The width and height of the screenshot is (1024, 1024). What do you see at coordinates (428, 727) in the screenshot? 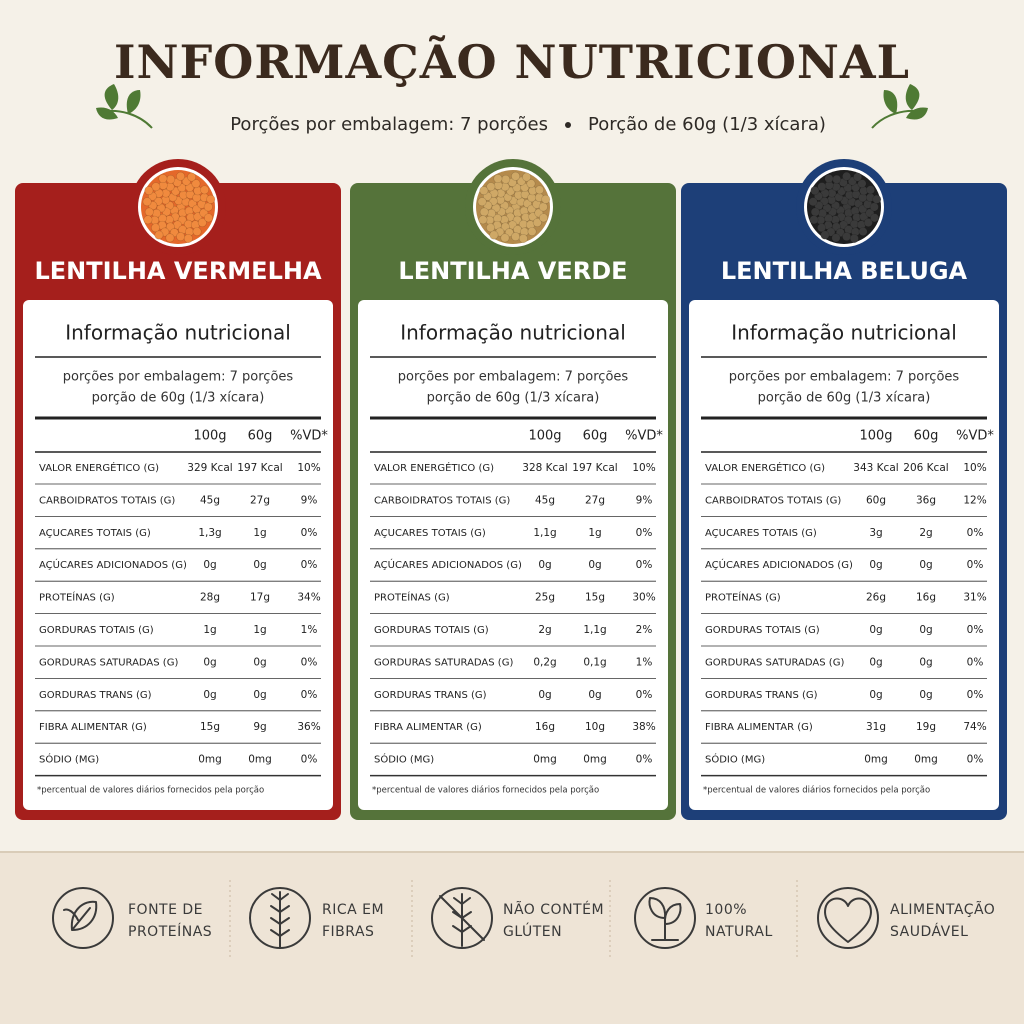
I see `nutrient-label: FIBRA ALIMENTAR (G)` at bounding box center [428, 727].